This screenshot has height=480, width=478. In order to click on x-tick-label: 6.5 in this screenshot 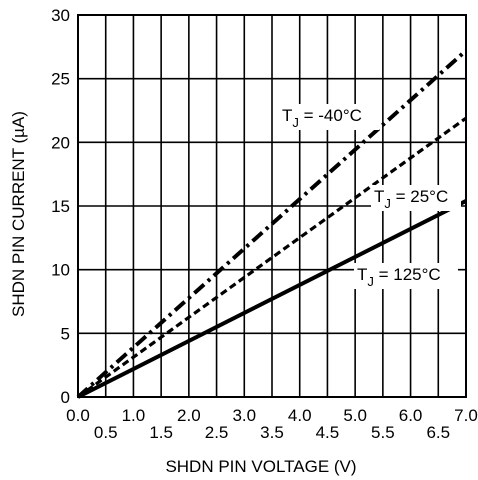, I will do `click(438, 432)`.